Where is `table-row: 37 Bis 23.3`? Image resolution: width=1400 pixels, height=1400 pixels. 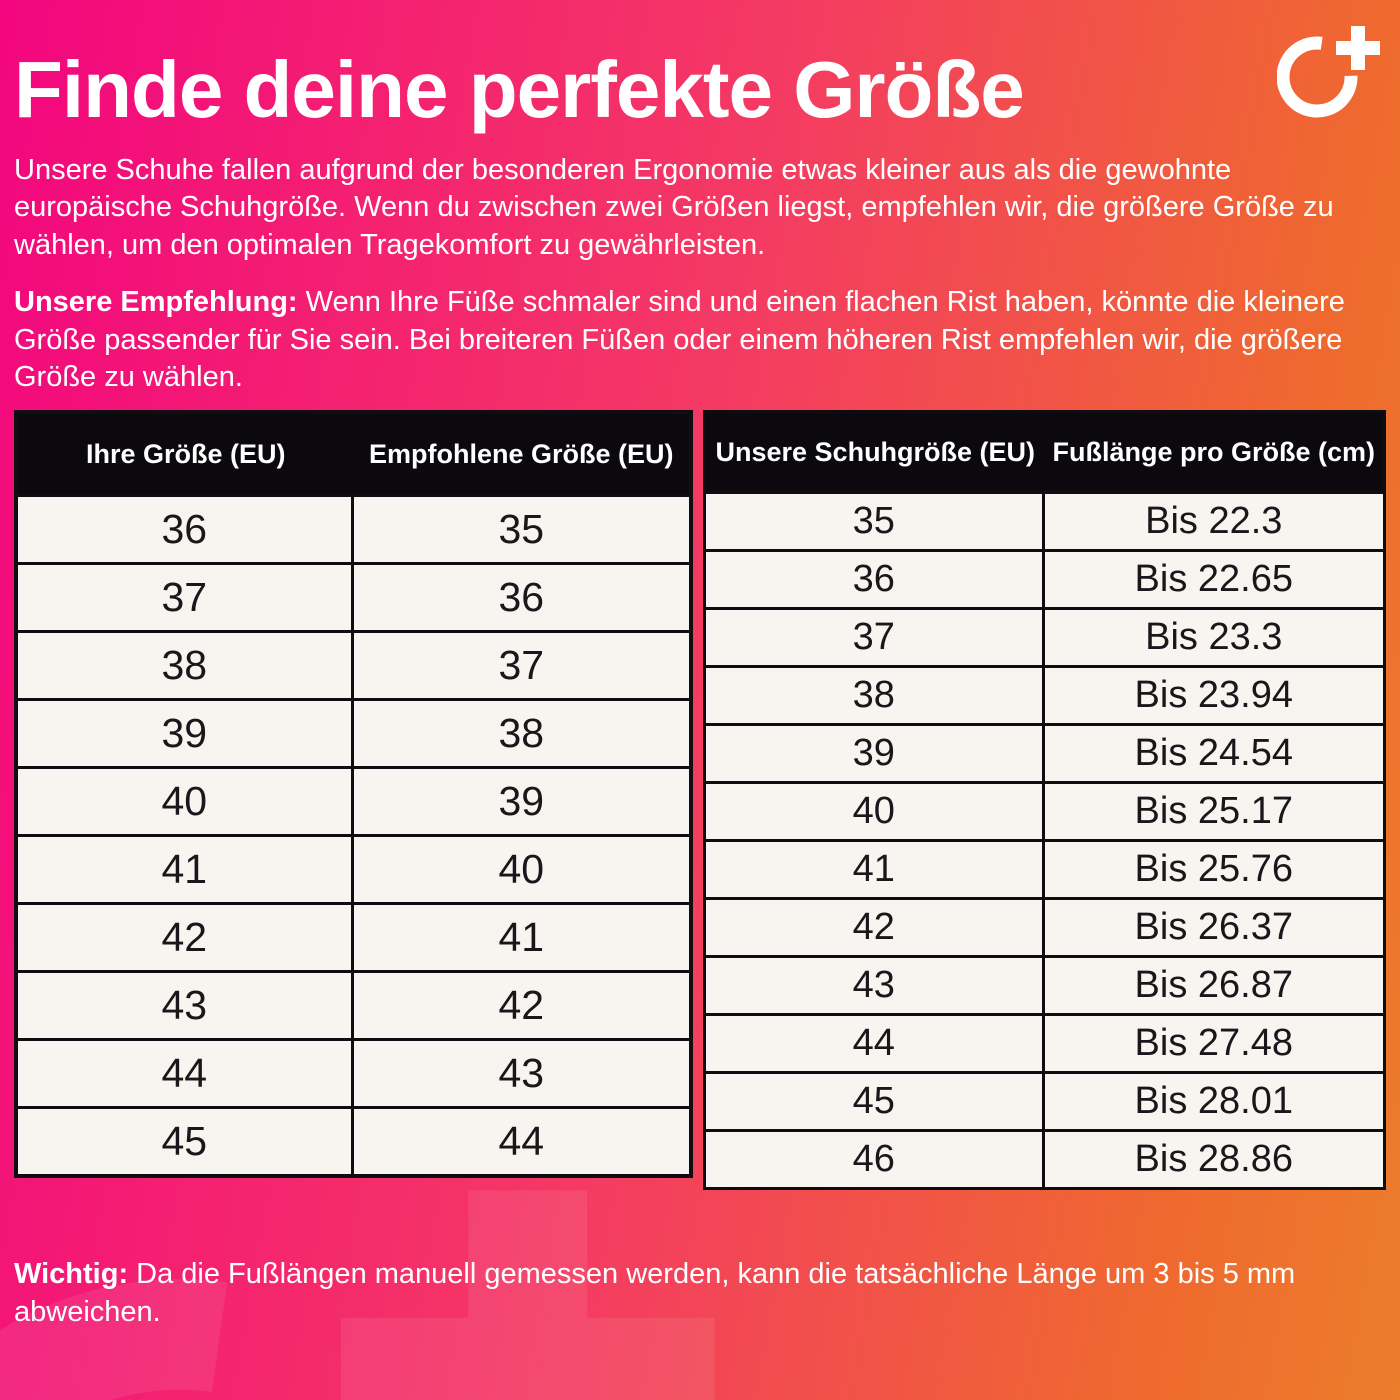
table-row: 37 Bis 23.3 is located at coordinates (1044, 636).